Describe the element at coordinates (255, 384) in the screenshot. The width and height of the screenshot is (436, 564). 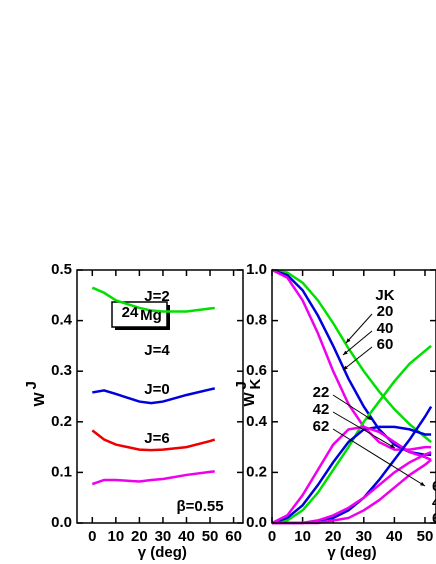
I see `y-axis-label-sub: K` at that location.